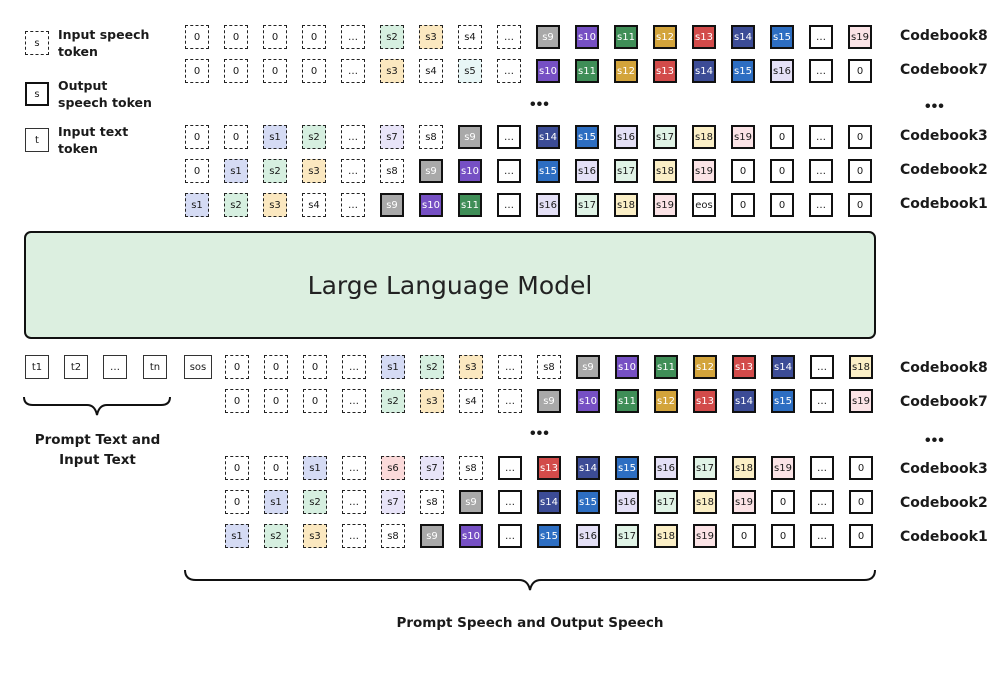  Describe the element at coordinates (935, 440) in the screenshot. I see `bottom-ellipsis-right: •••` at that location.